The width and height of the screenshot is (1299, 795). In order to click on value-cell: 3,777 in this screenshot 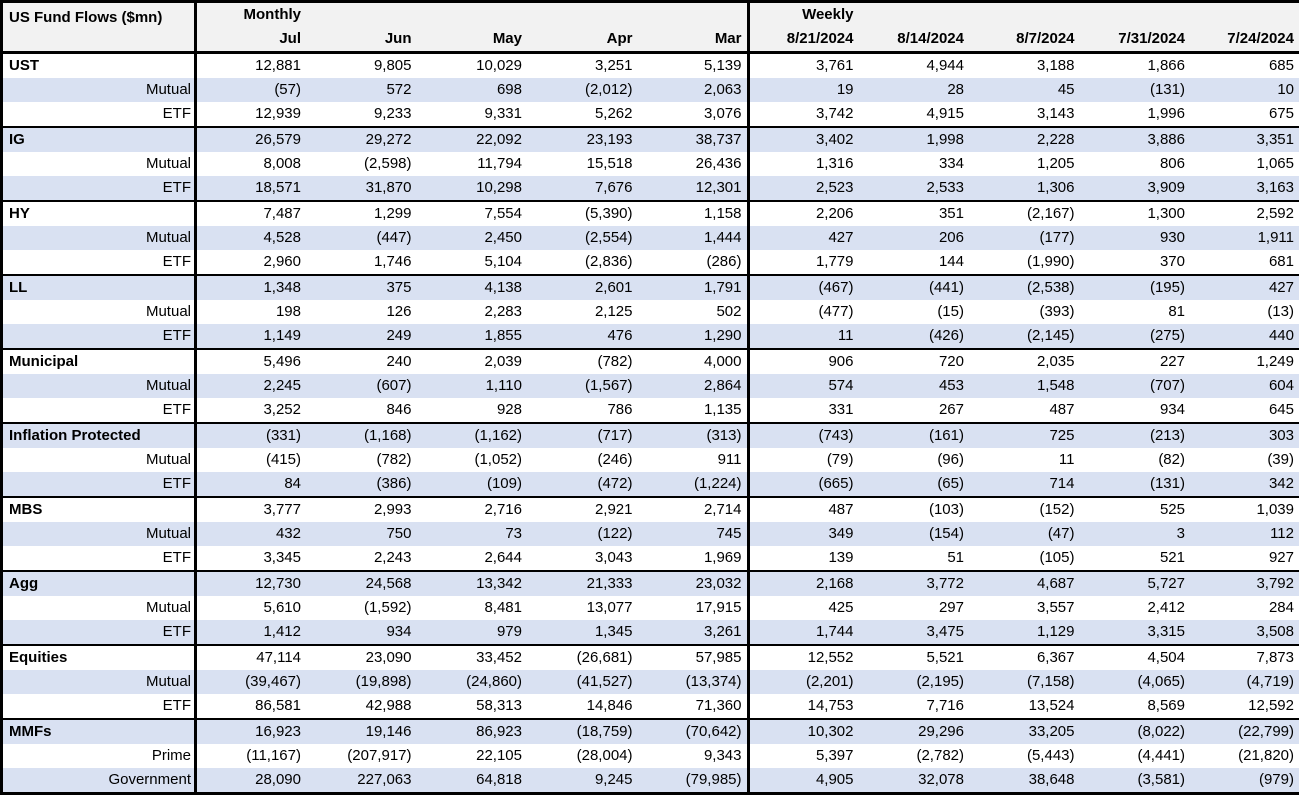, I will do `click(251, 509)`.